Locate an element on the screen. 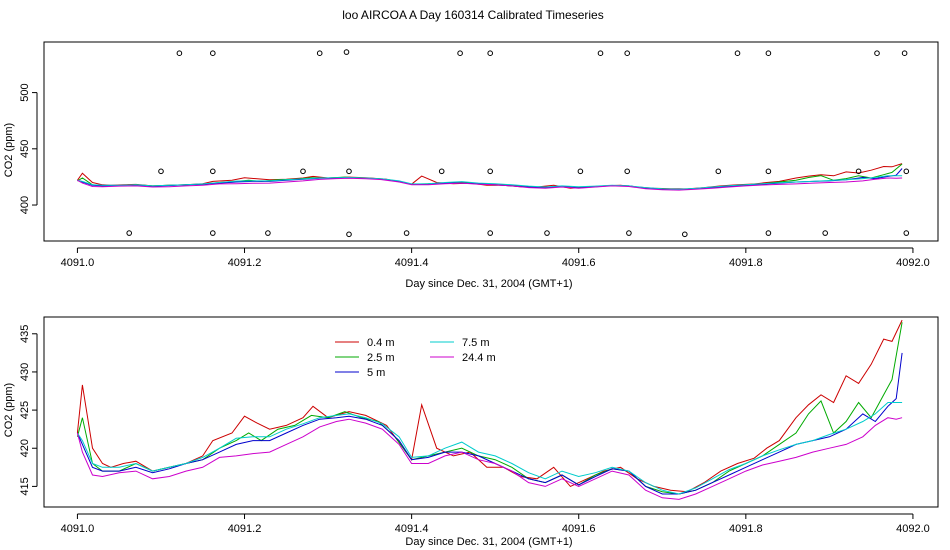 The height and width of the screenshot is (550, 950). top-series-lines is located at coordinates (489, 177).